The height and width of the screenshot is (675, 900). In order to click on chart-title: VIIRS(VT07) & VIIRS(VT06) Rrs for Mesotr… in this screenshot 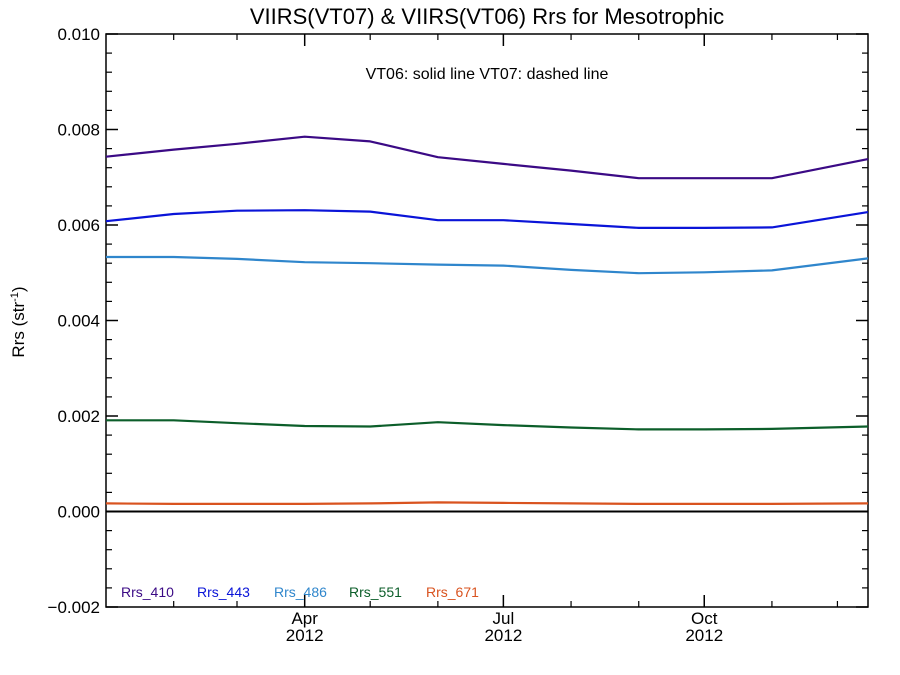, I will do `click(487, 16)`.